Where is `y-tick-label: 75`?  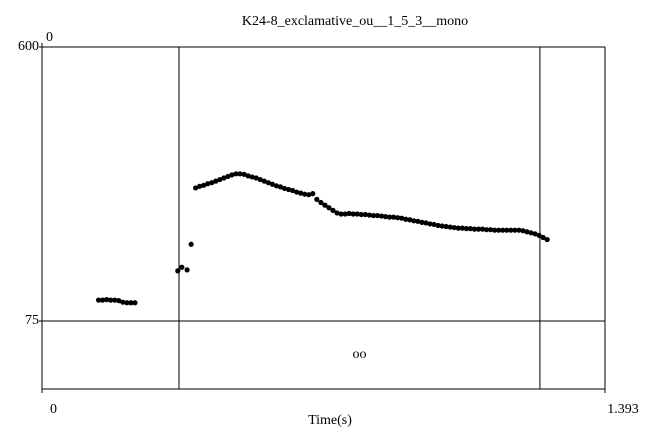 y-tick-label: 75 is located at coordinates (32, 320).